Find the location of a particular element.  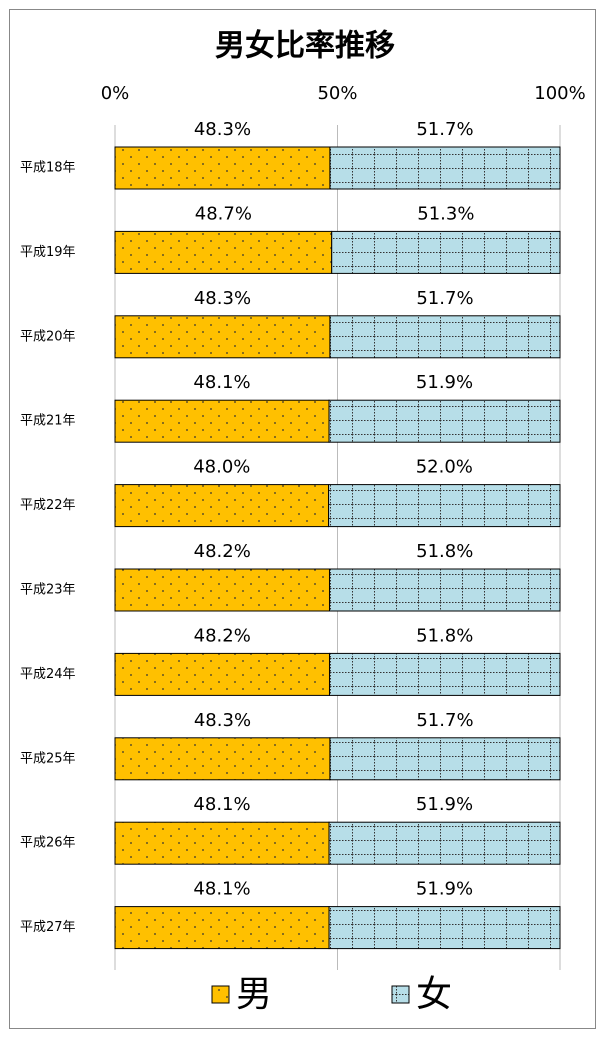

y-tick-label: 平成21年 is located at coordinates (48, 421).